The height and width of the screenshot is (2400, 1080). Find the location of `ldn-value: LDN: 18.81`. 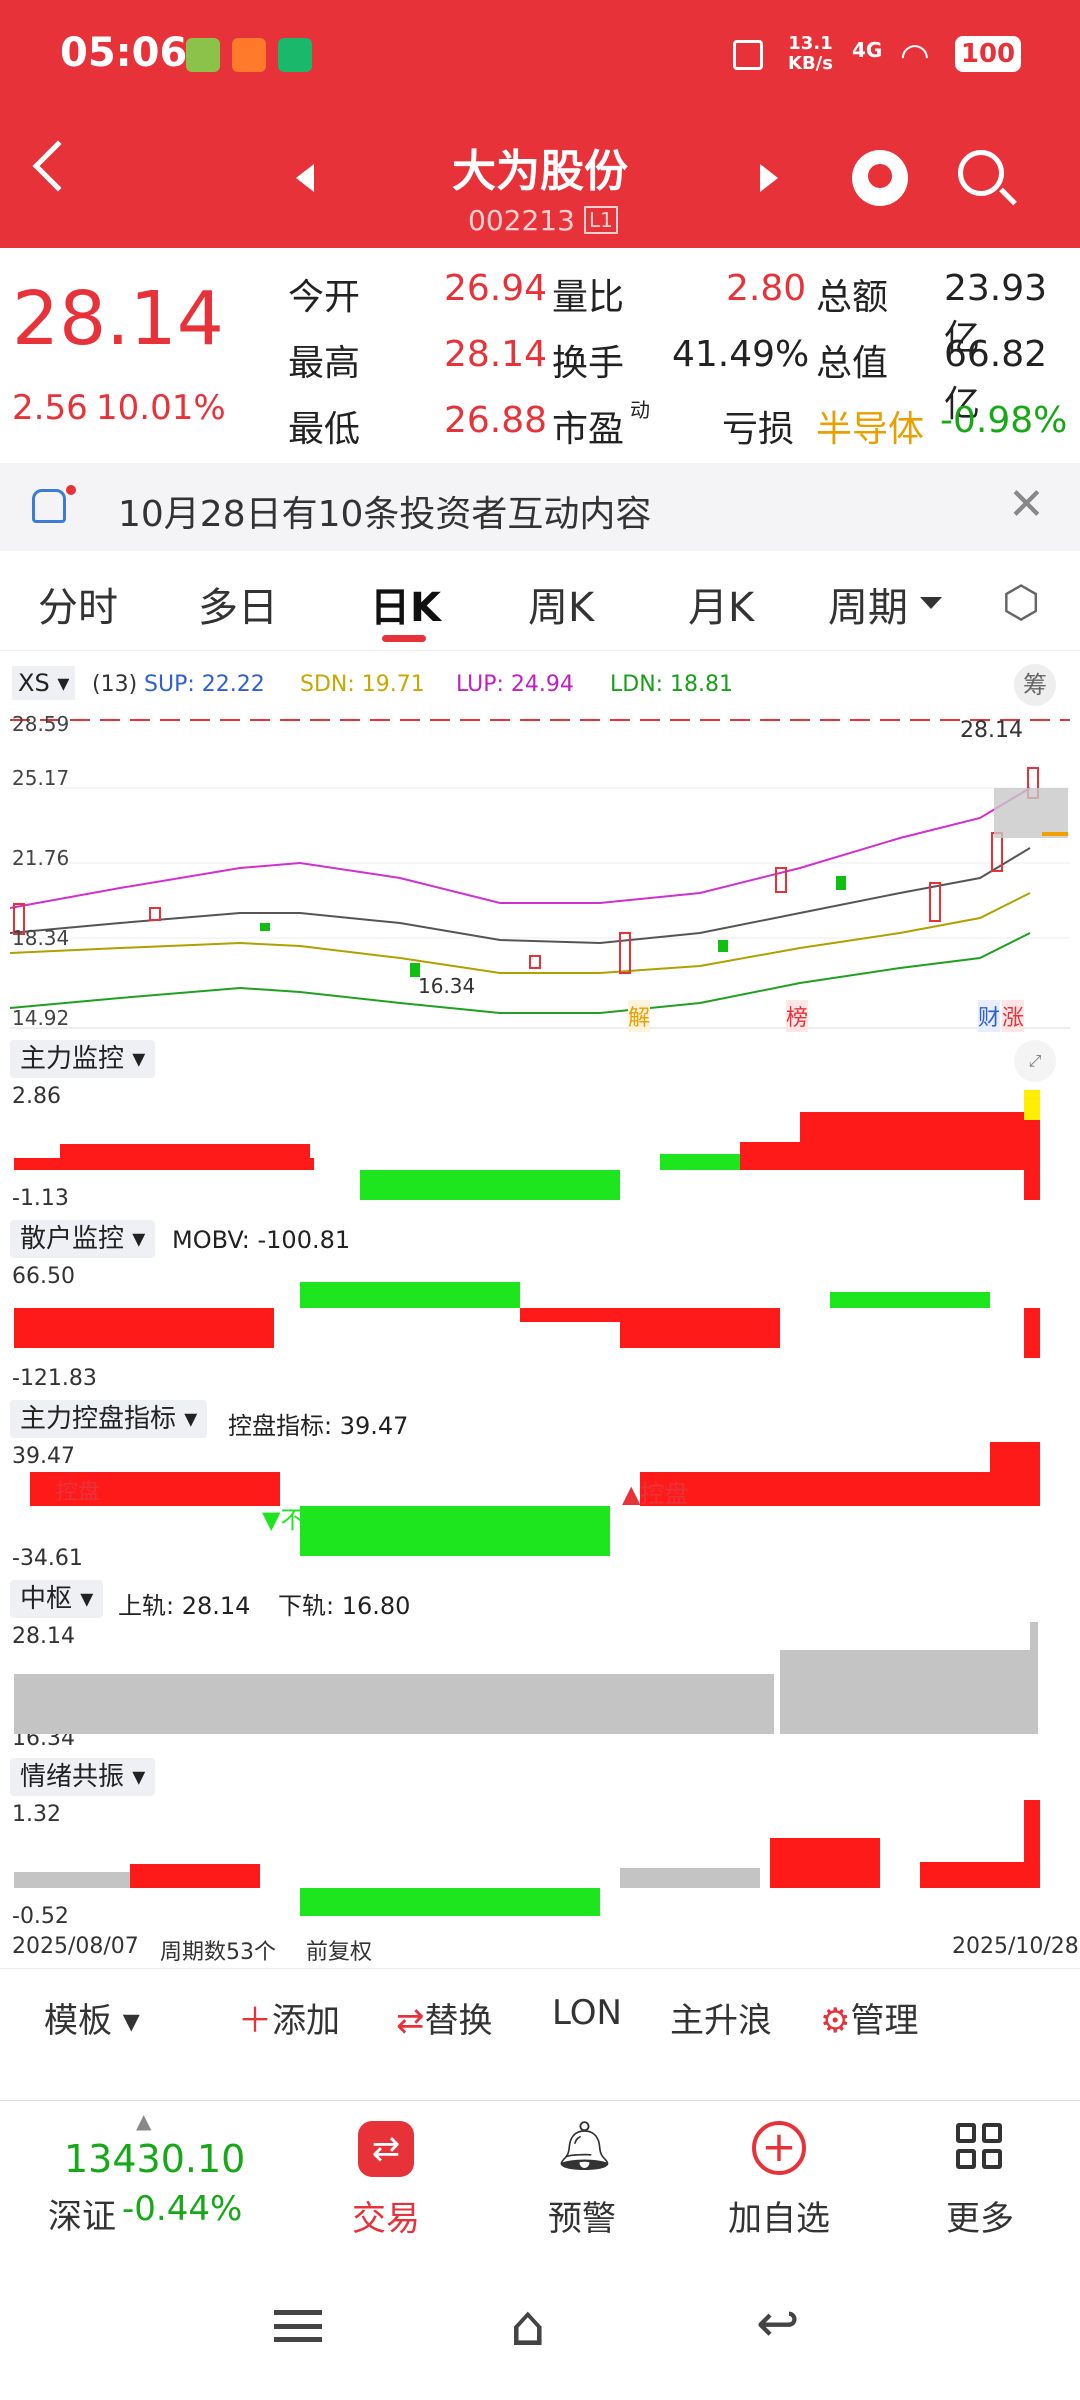

ldn-value: LDN: 18.81 is located at coordinates (672, 684).